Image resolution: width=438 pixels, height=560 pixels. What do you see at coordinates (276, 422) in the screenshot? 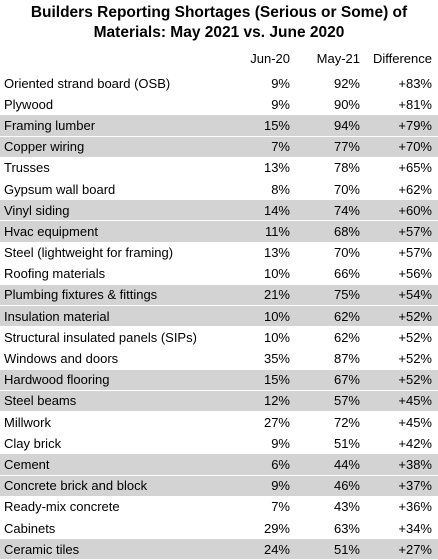
I see `jun20-value: 27%` at bounding box center [276, 422].